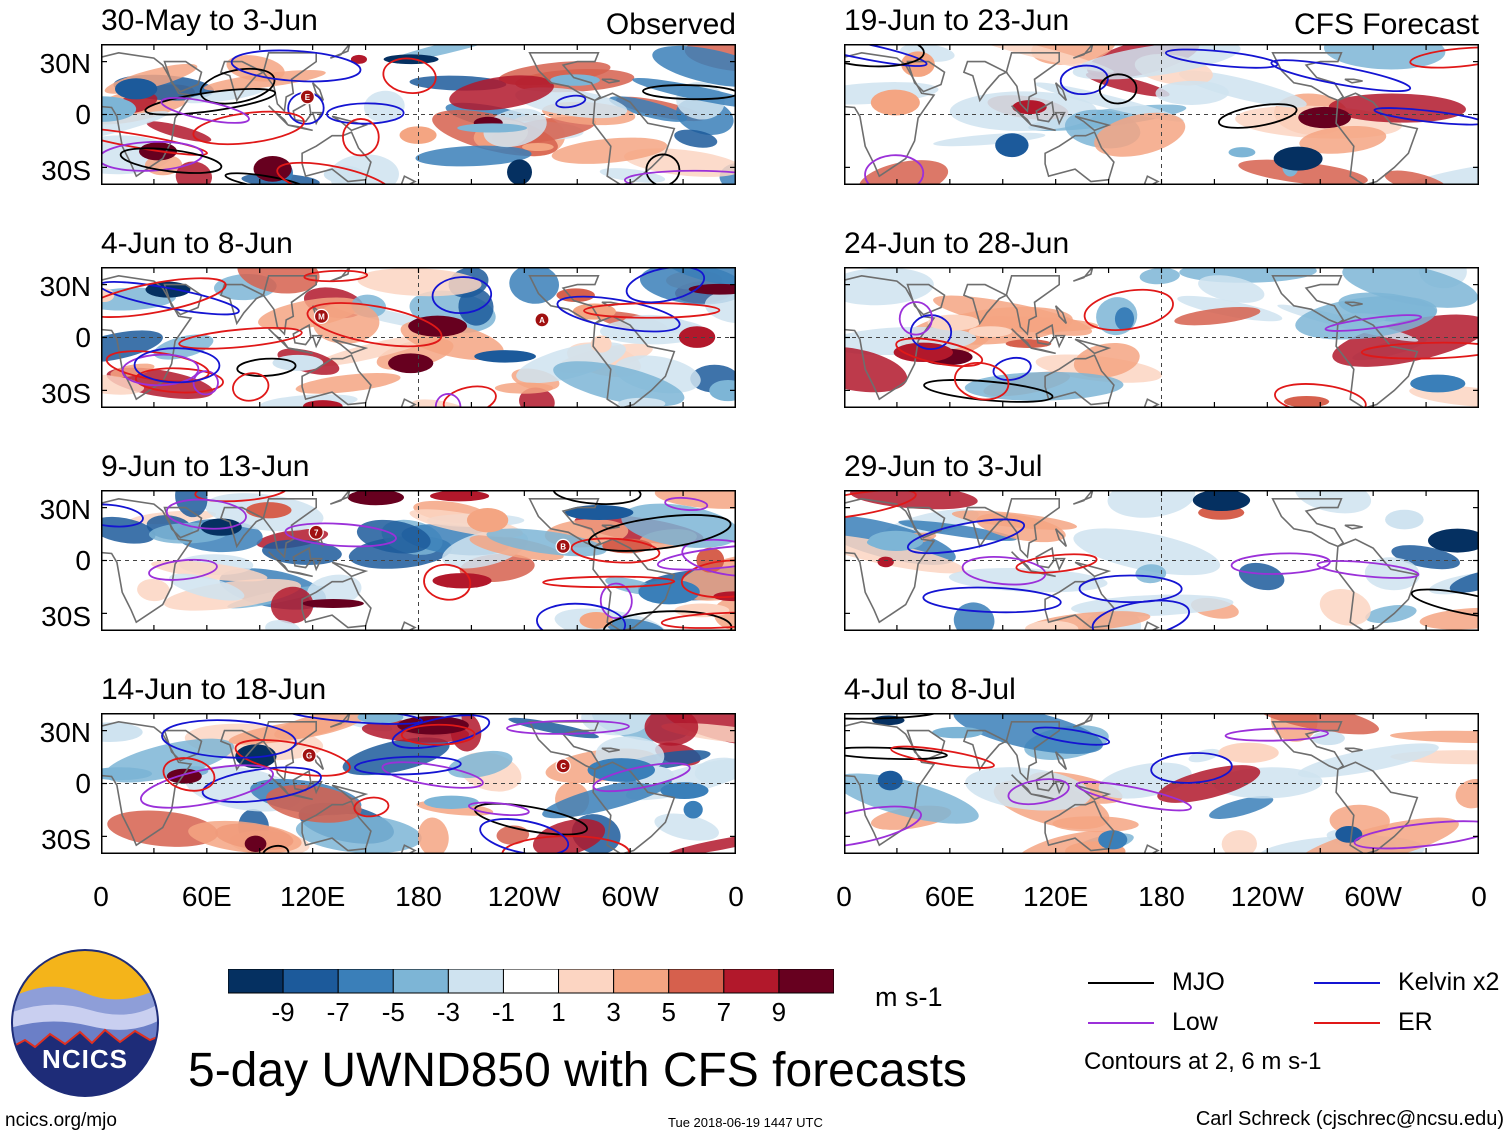  Describe the element at coordinates (338, 1012) in the screenshot. I see `colorbar-tick-label: -7` at that location.